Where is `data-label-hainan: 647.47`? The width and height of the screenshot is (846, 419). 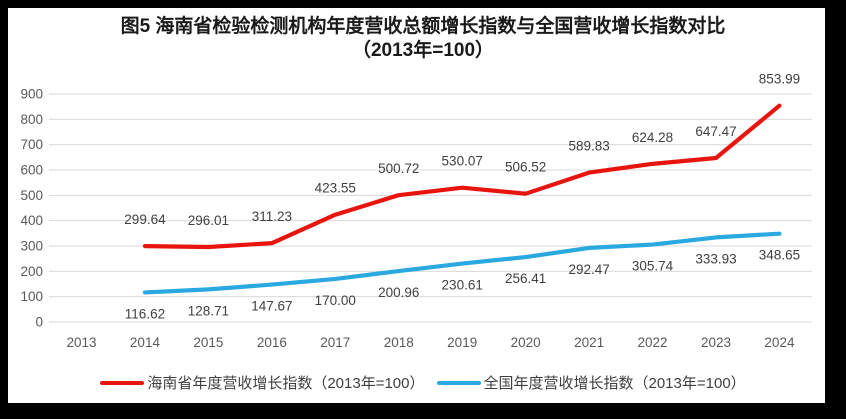 data-label-hainan: 647.47 is located at coordinates (715, 131).